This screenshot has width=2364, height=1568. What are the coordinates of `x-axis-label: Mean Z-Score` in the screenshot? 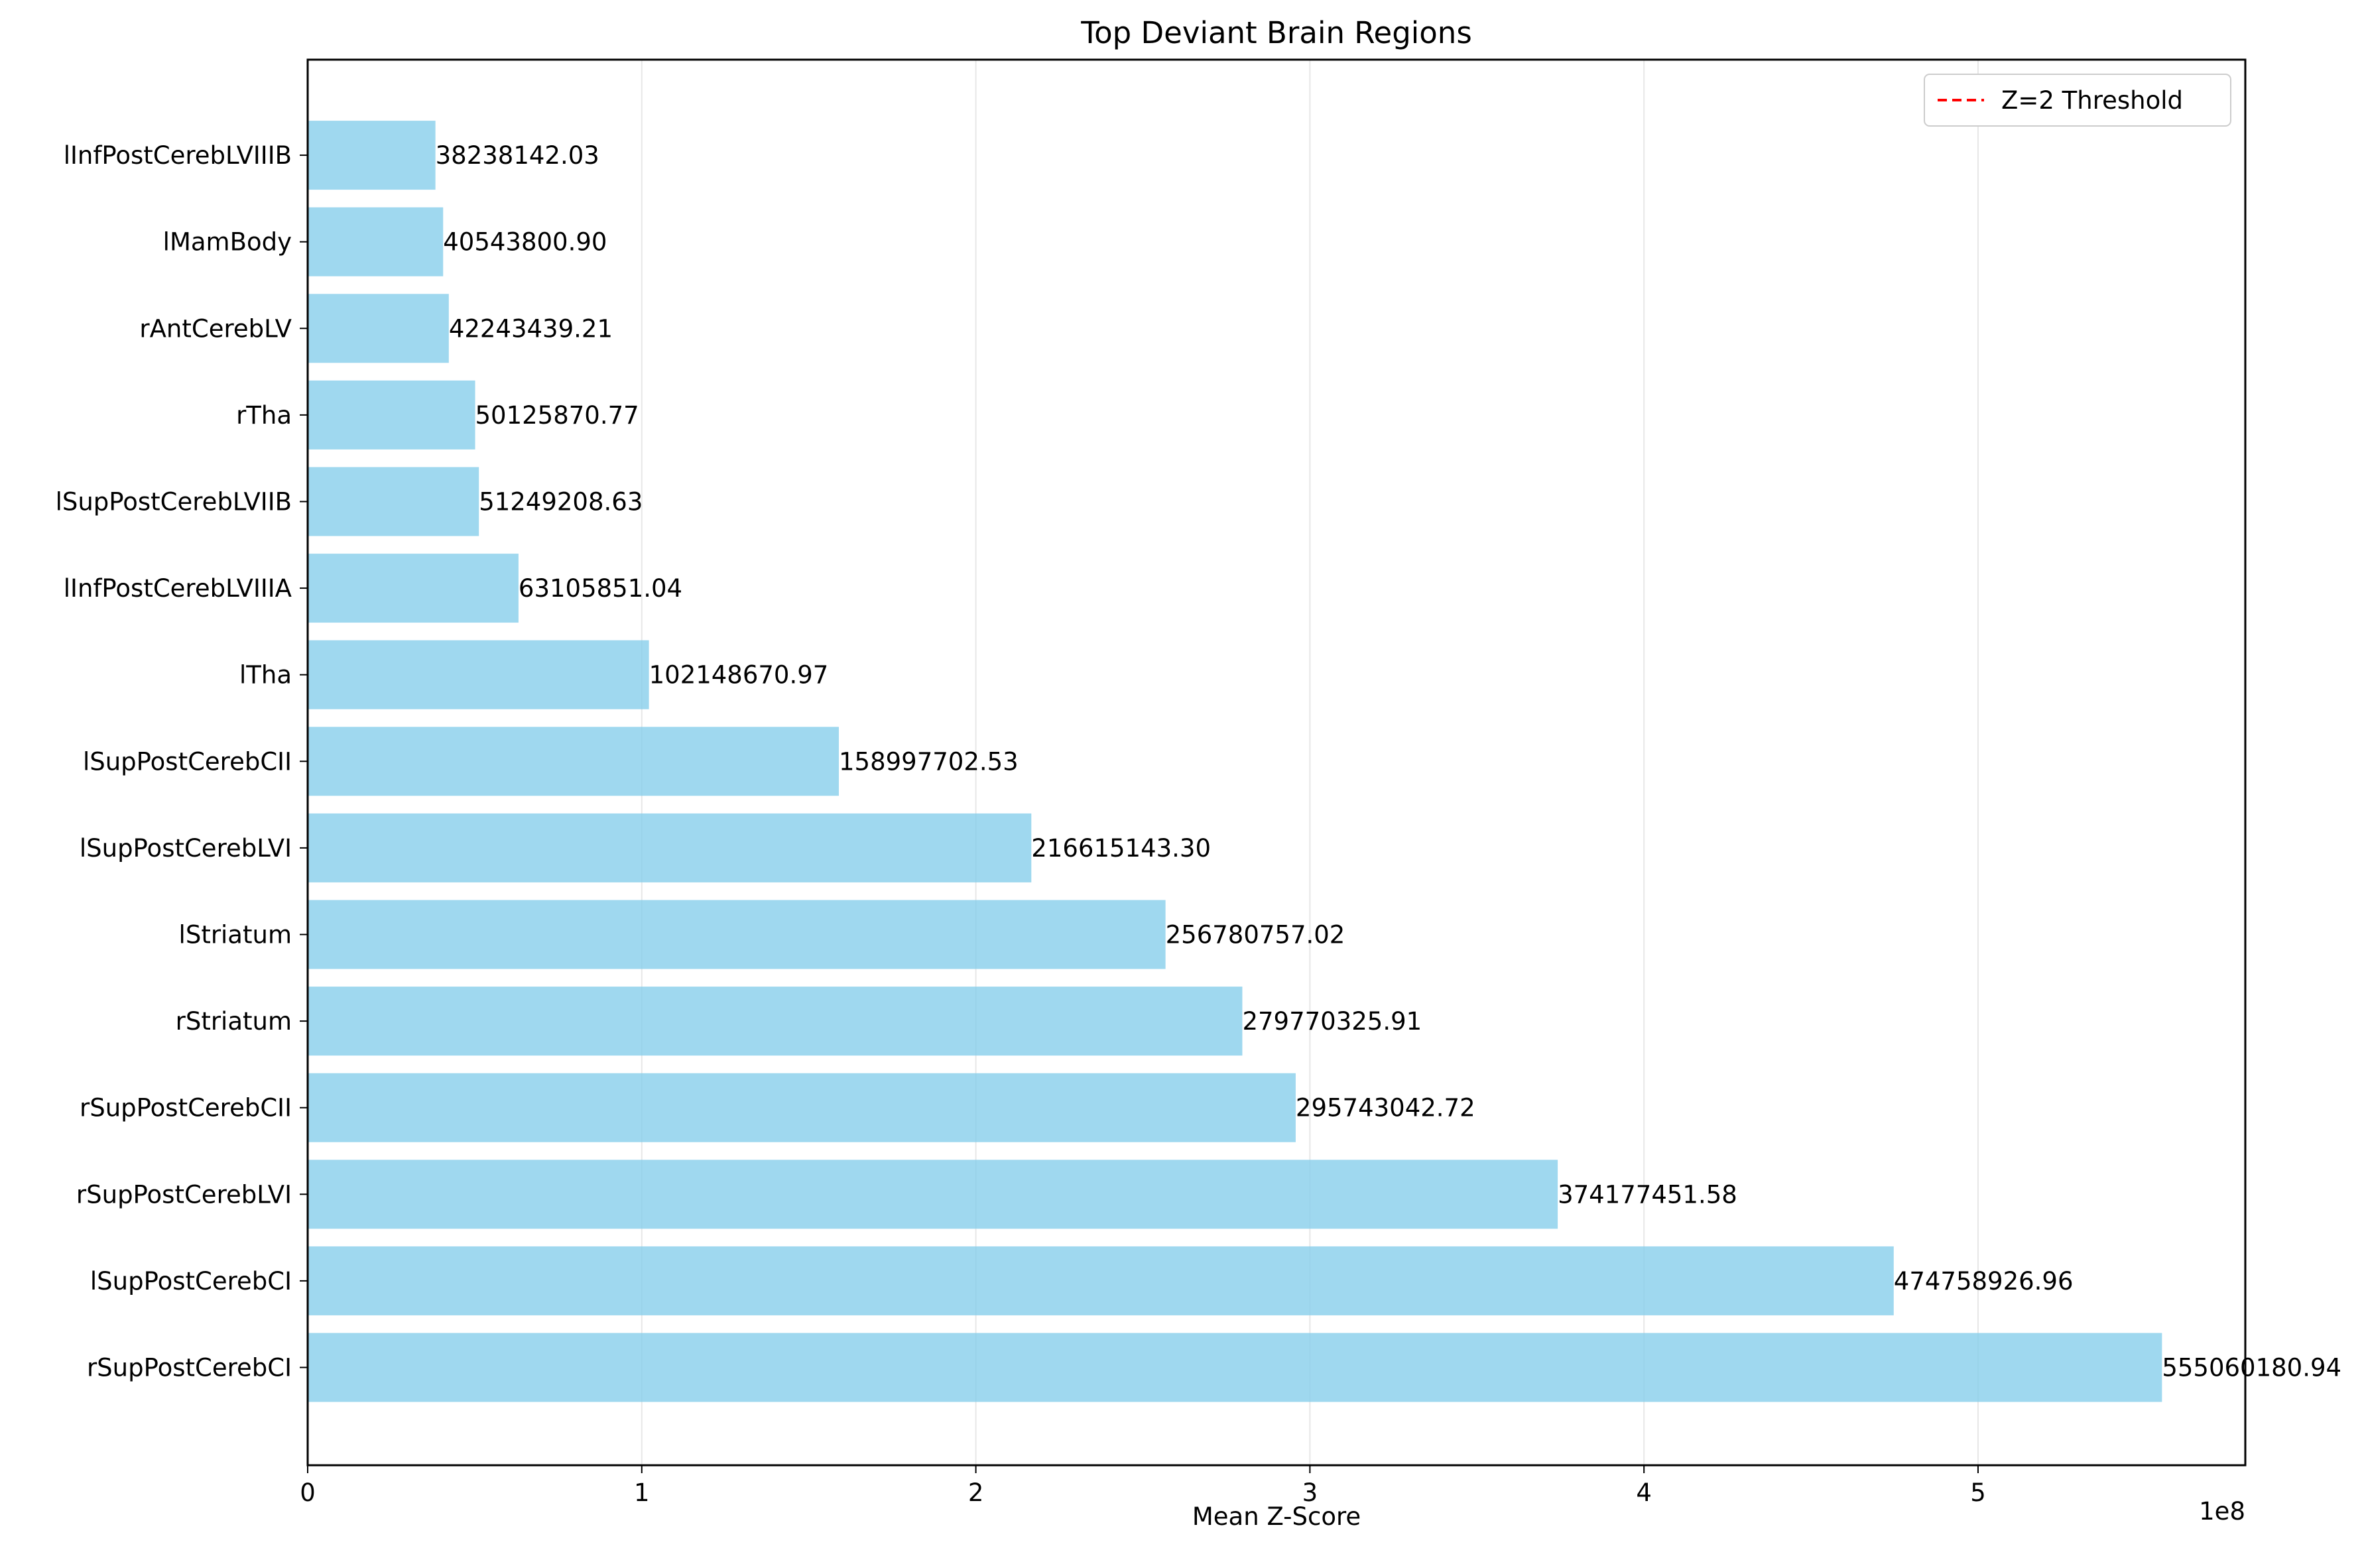 It's located at (1276, 1516).